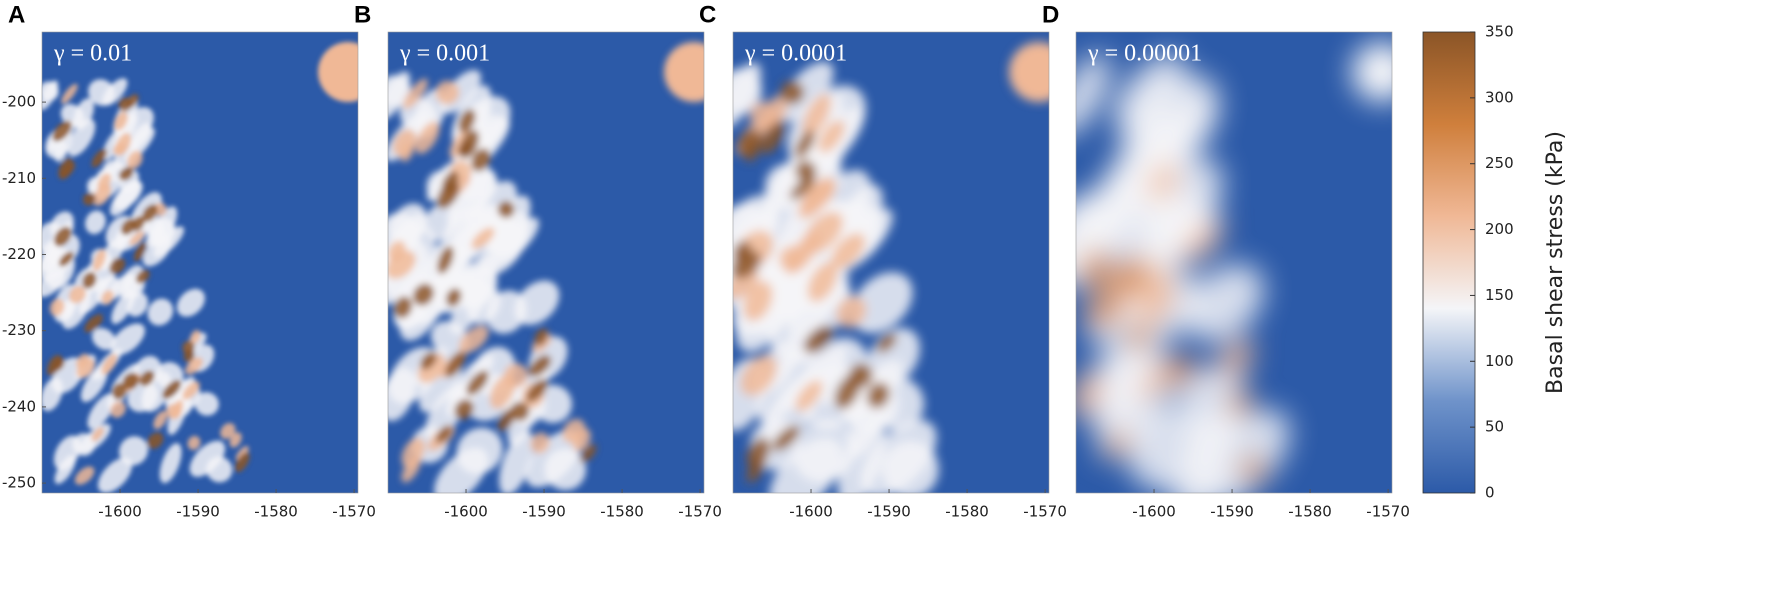 Image resolution: width=1772 pixels, height=593 pixels. What do you see at coordinates (1388, 512) in the screenshot?
I see `x-tick-label: -1570` at bounding box center [1388, 512].